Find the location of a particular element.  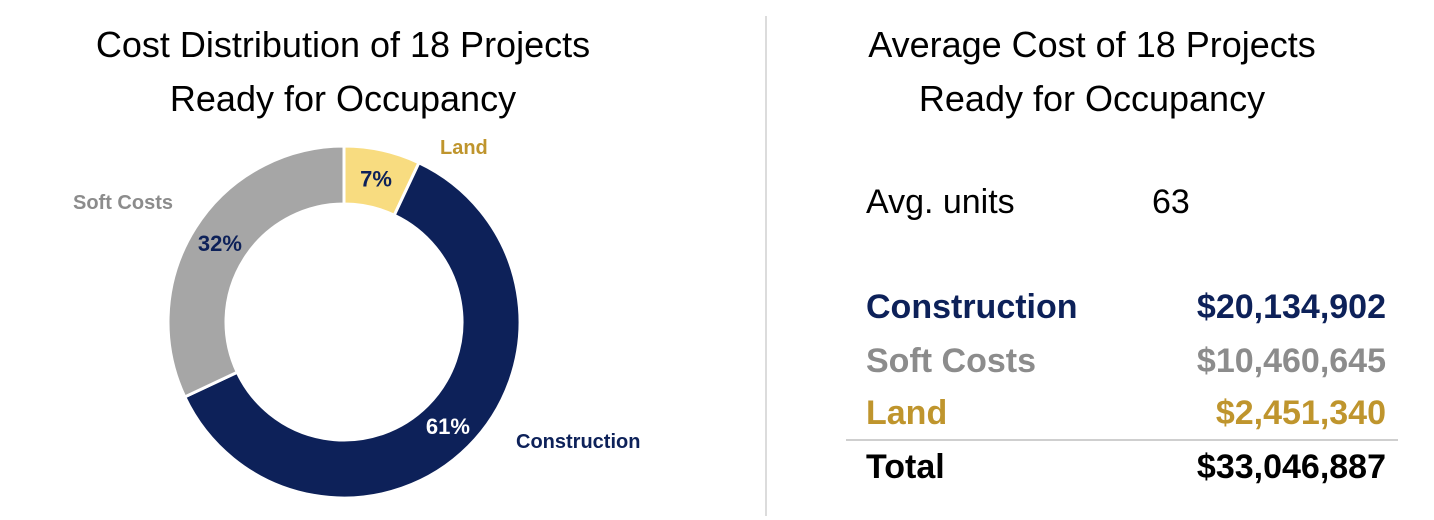

land-cost-row: Land $2,451,340 is located at coordinates (1126, 413).